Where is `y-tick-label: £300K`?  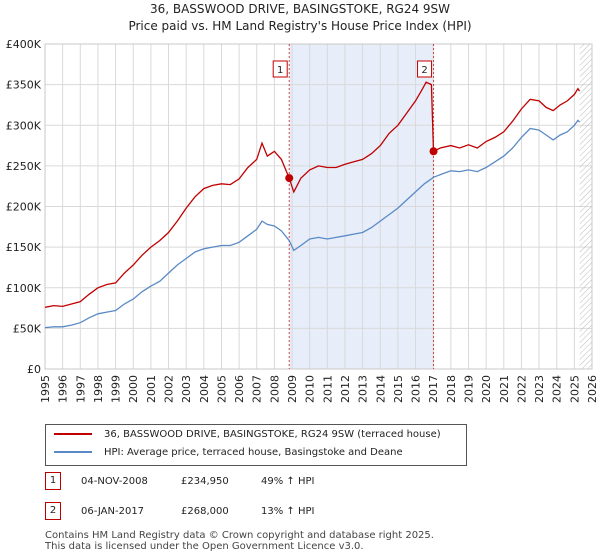 y-tick-label: £300K is located at coordinates (24, 125).